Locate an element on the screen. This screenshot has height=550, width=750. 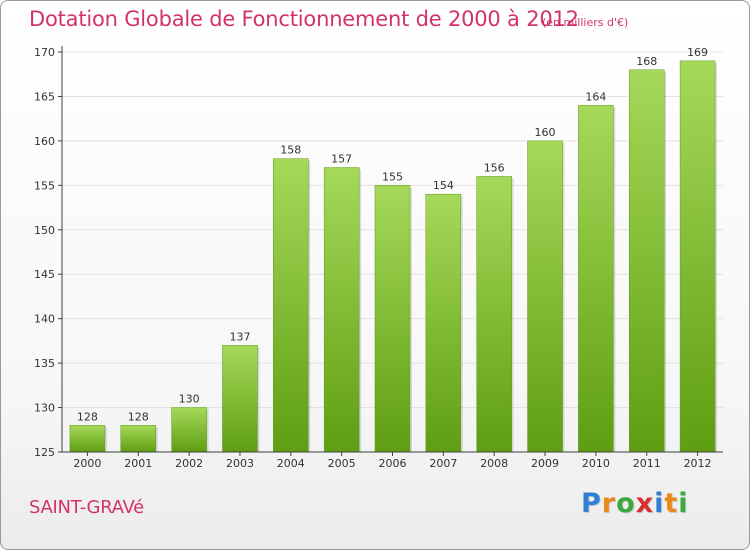
data-label: 168 is located at coordinates (646, 61).